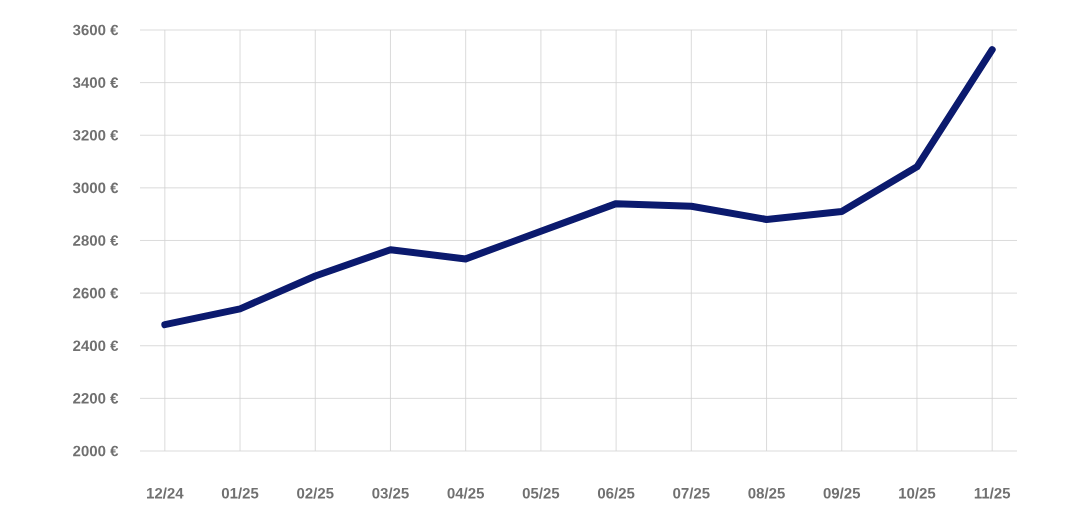 Image resolution: width=1080 pixels, height=524 pixels. I want to click on x-tick-label: 08/25, so click(766, 493).